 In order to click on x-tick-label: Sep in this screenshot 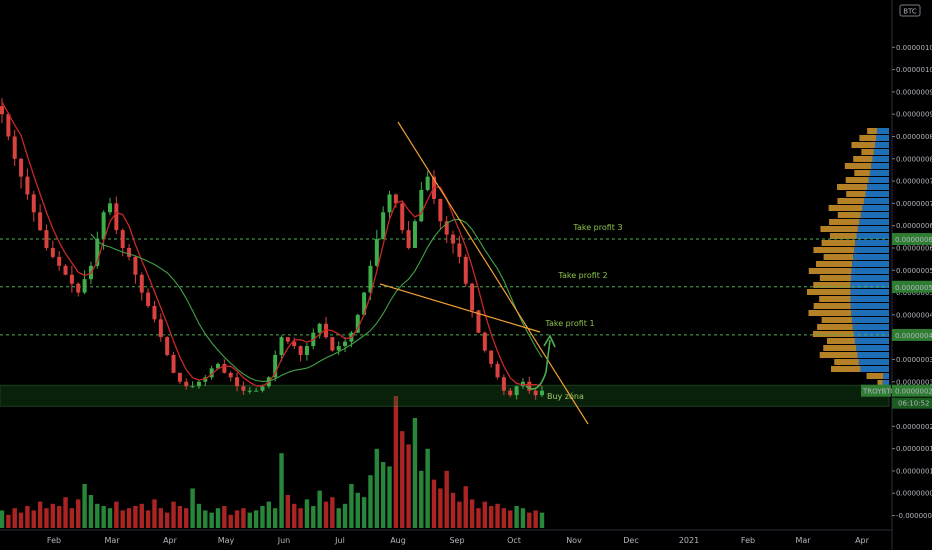, I will do `click(456, 540)`.